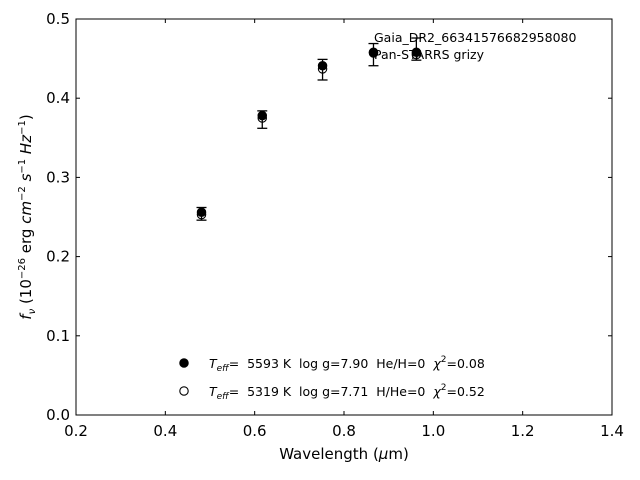 The width and height of the screenshot is (640, 480). What do you see at coordinates (58, 336) in the screenshot?
I see `y-tick-label: 0.1` at bounding box center [58, 336].